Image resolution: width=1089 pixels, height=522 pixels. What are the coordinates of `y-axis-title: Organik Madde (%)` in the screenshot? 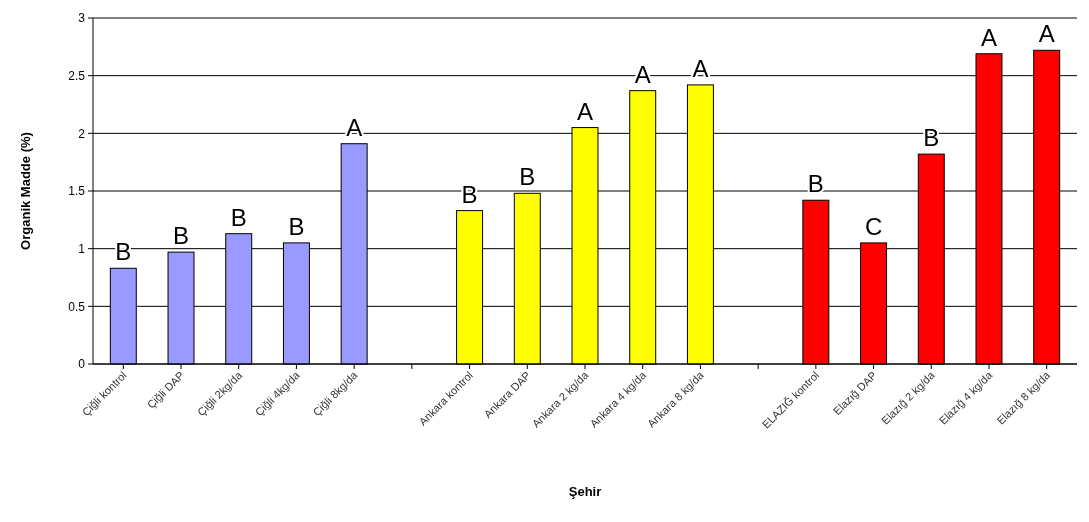 It's located at (25, 191).